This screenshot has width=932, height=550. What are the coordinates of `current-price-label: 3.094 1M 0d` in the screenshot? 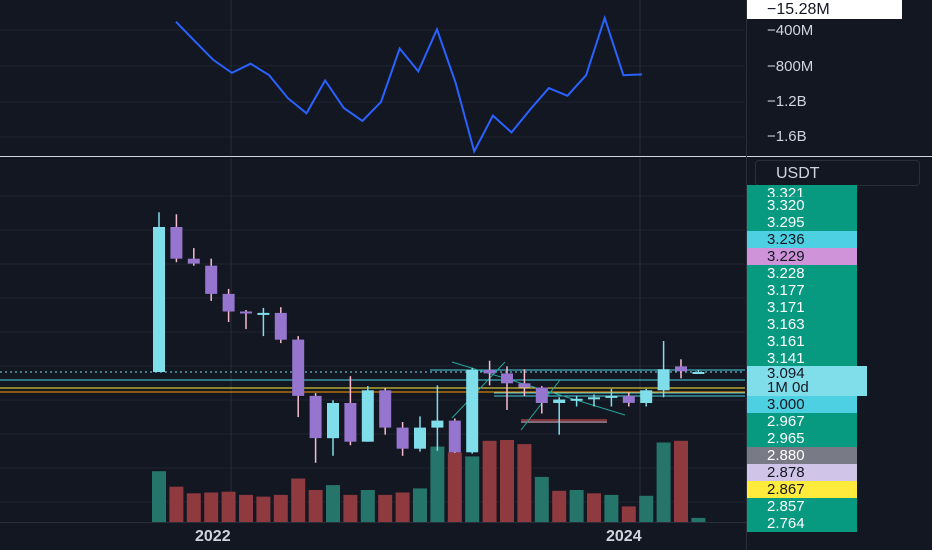 It's located at (807, 381).